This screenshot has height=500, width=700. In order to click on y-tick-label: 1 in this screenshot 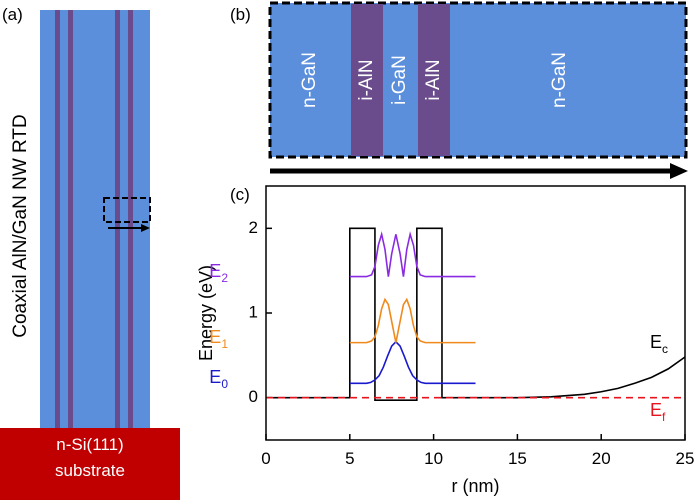, I will do `click(253, 311)`.